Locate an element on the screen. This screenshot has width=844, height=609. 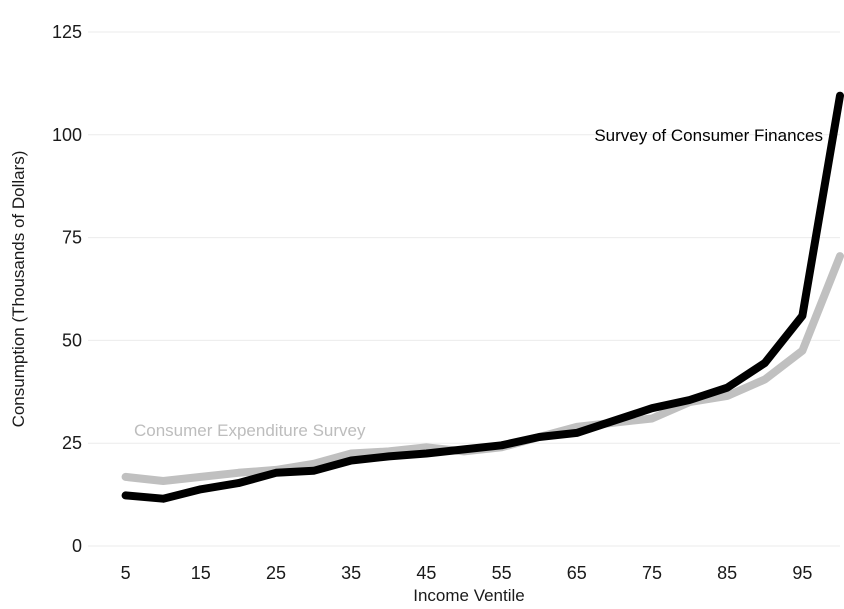
x-tick-label: 45 is located at coordinates (426, 573).